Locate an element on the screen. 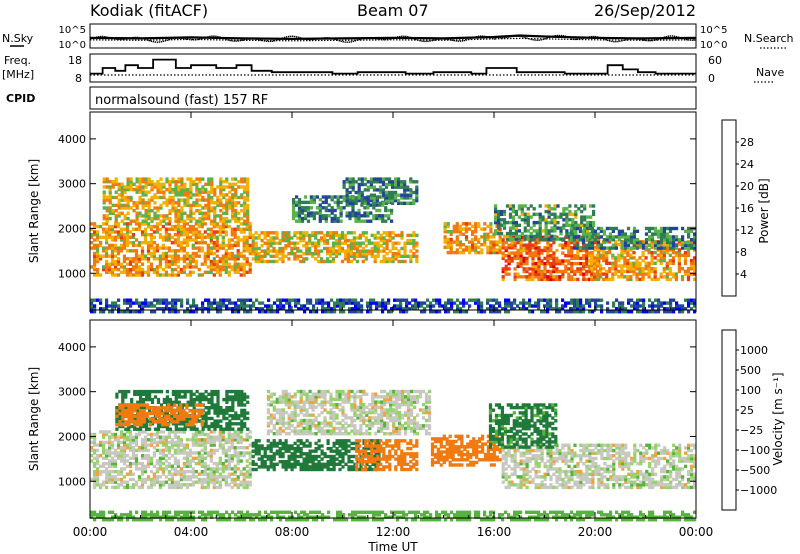  noise-panel: 10^5 10^0 10^5 10^0 is located at coordinates (393, 37).